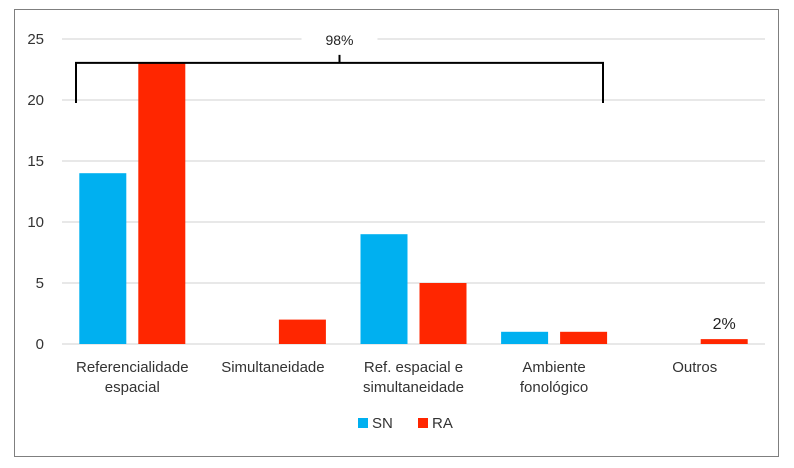 This screenshot has height=468, width=794. I want to click on y-tick-label: 20, so click(35, 100).